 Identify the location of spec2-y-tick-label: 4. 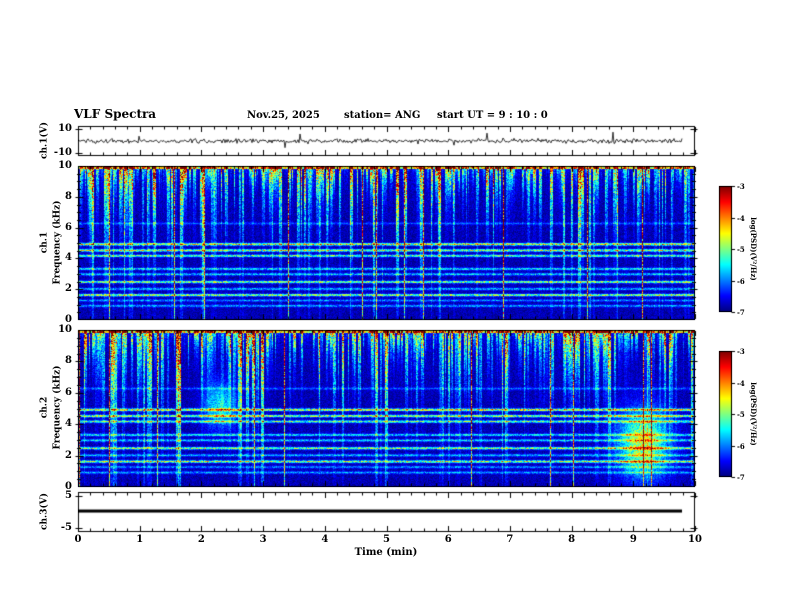
(68, 424).